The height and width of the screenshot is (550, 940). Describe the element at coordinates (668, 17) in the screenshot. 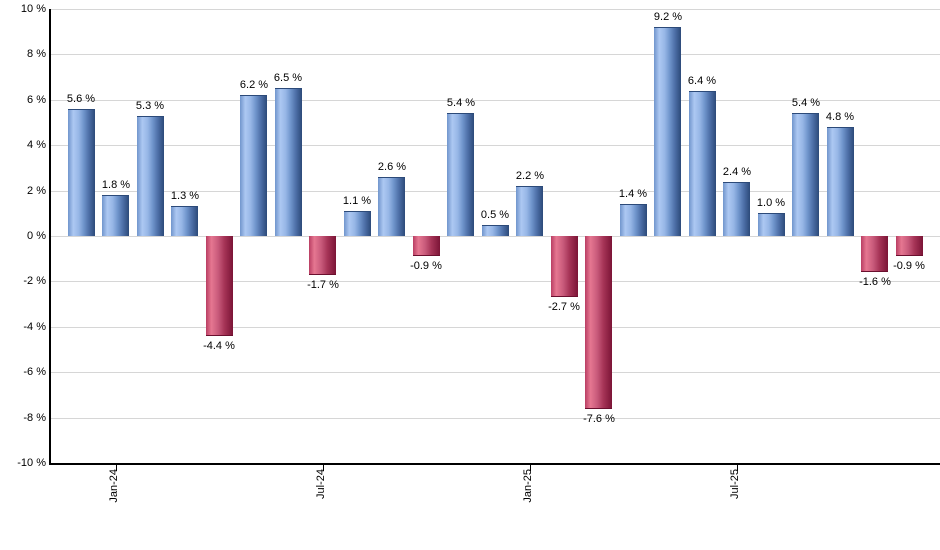

I see `bar-value-label: 9.2 %` at that location.